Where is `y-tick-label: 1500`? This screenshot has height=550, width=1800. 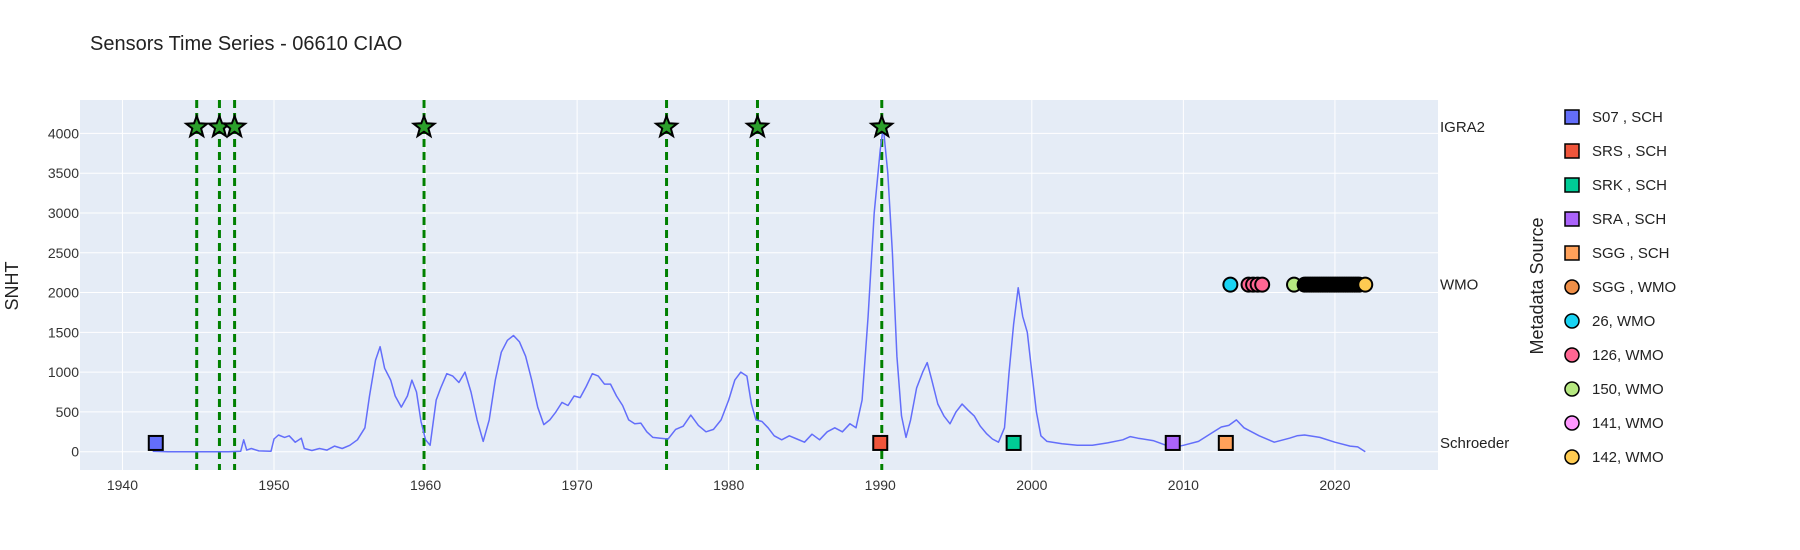 y-tick-label: 1500 is located at coordinates (63, 332).